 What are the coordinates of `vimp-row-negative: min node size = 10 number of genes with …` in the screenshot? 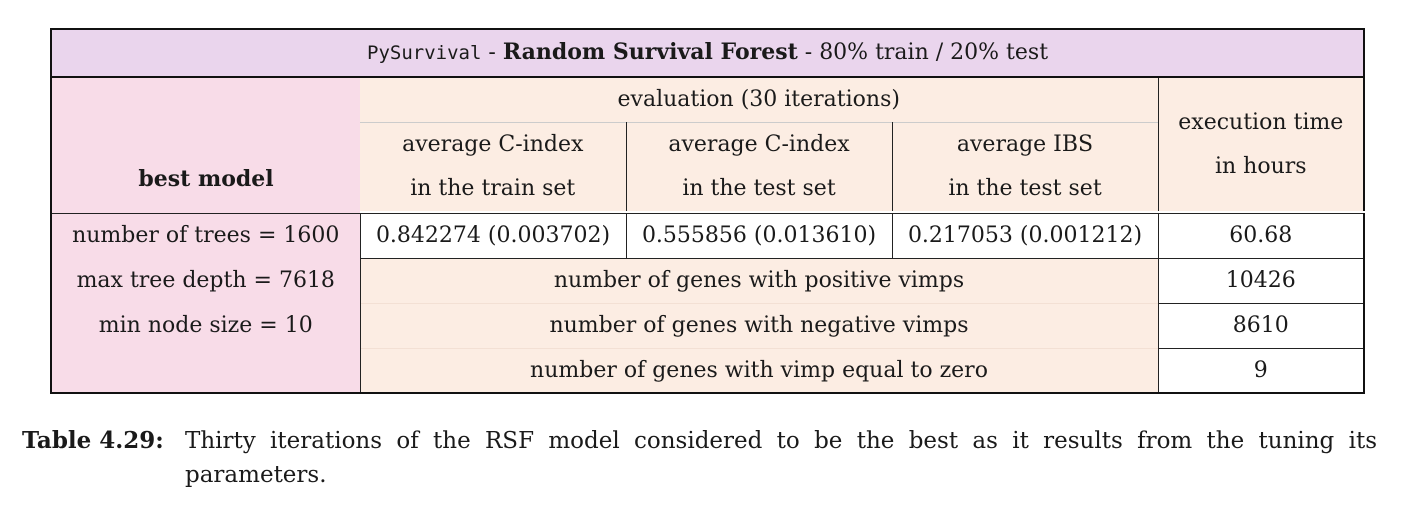 It's located at (708, 325).